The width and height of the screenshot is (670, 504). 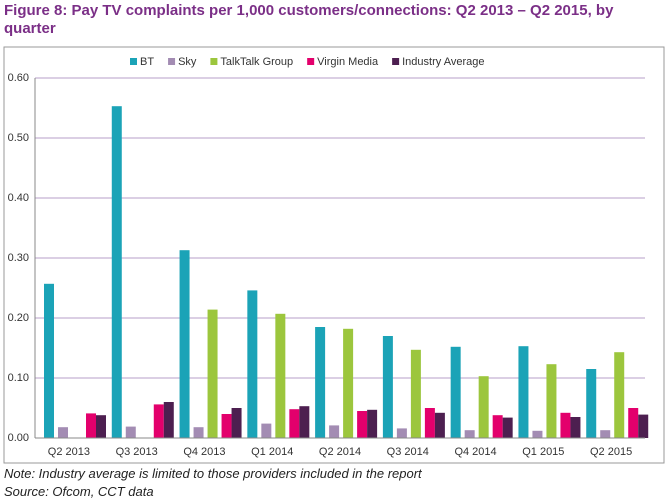 What do you see at coordinates (18, 318) in the screenshot?
I see `y-tick-label: 0.20` at bounding box center [18, 318].